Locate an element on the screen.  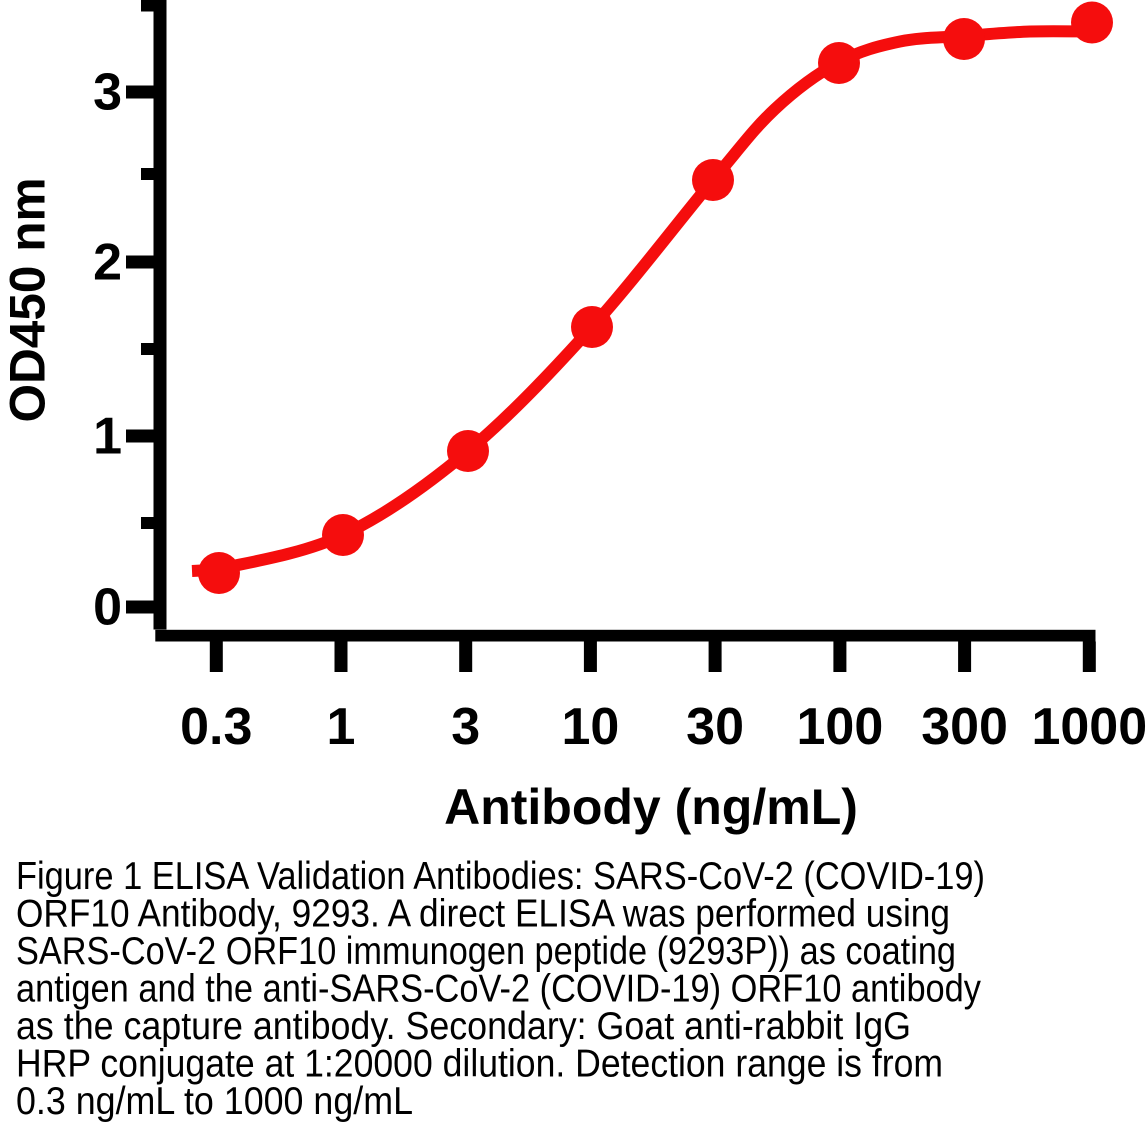
svg-text: 100 is located at coordinates (840, 727).